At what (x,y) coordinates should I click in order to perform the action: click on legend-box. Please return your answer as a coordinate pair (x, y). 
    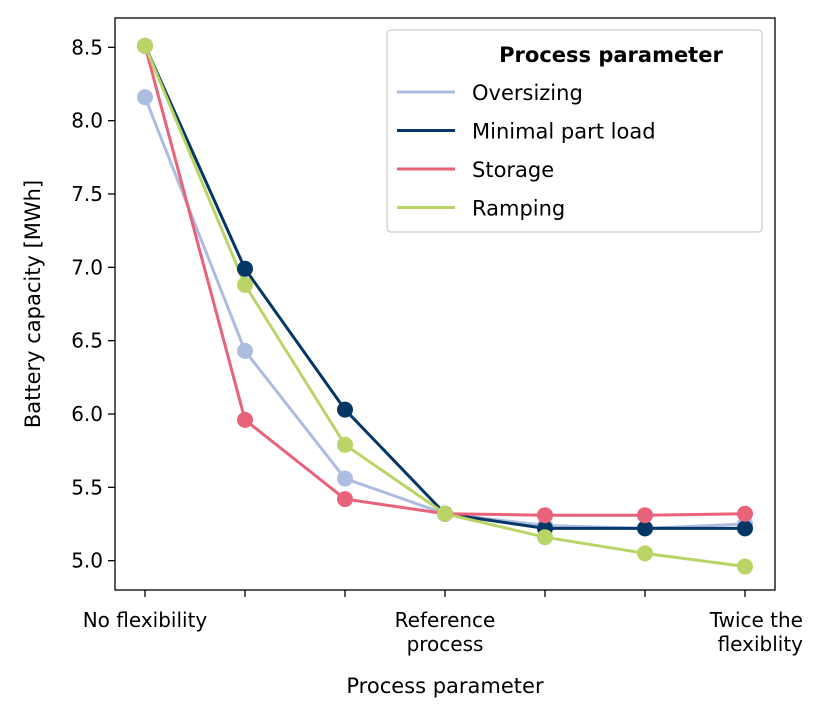
    Looking at the image, I should click on (574, 131).